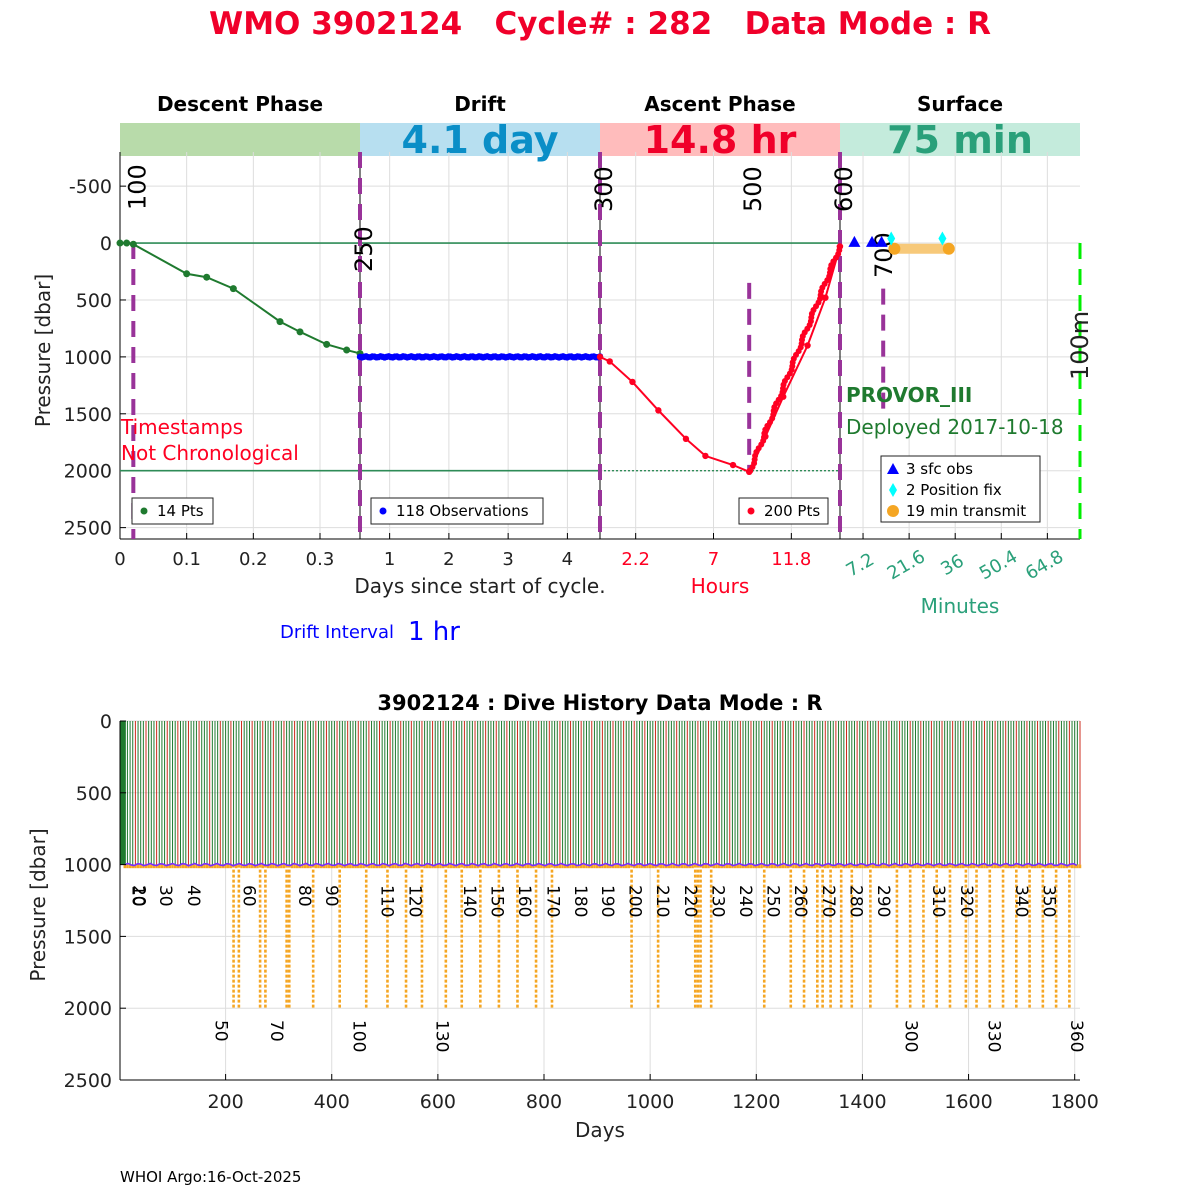  I want to click on phase-band-descent, so click(240, 139).